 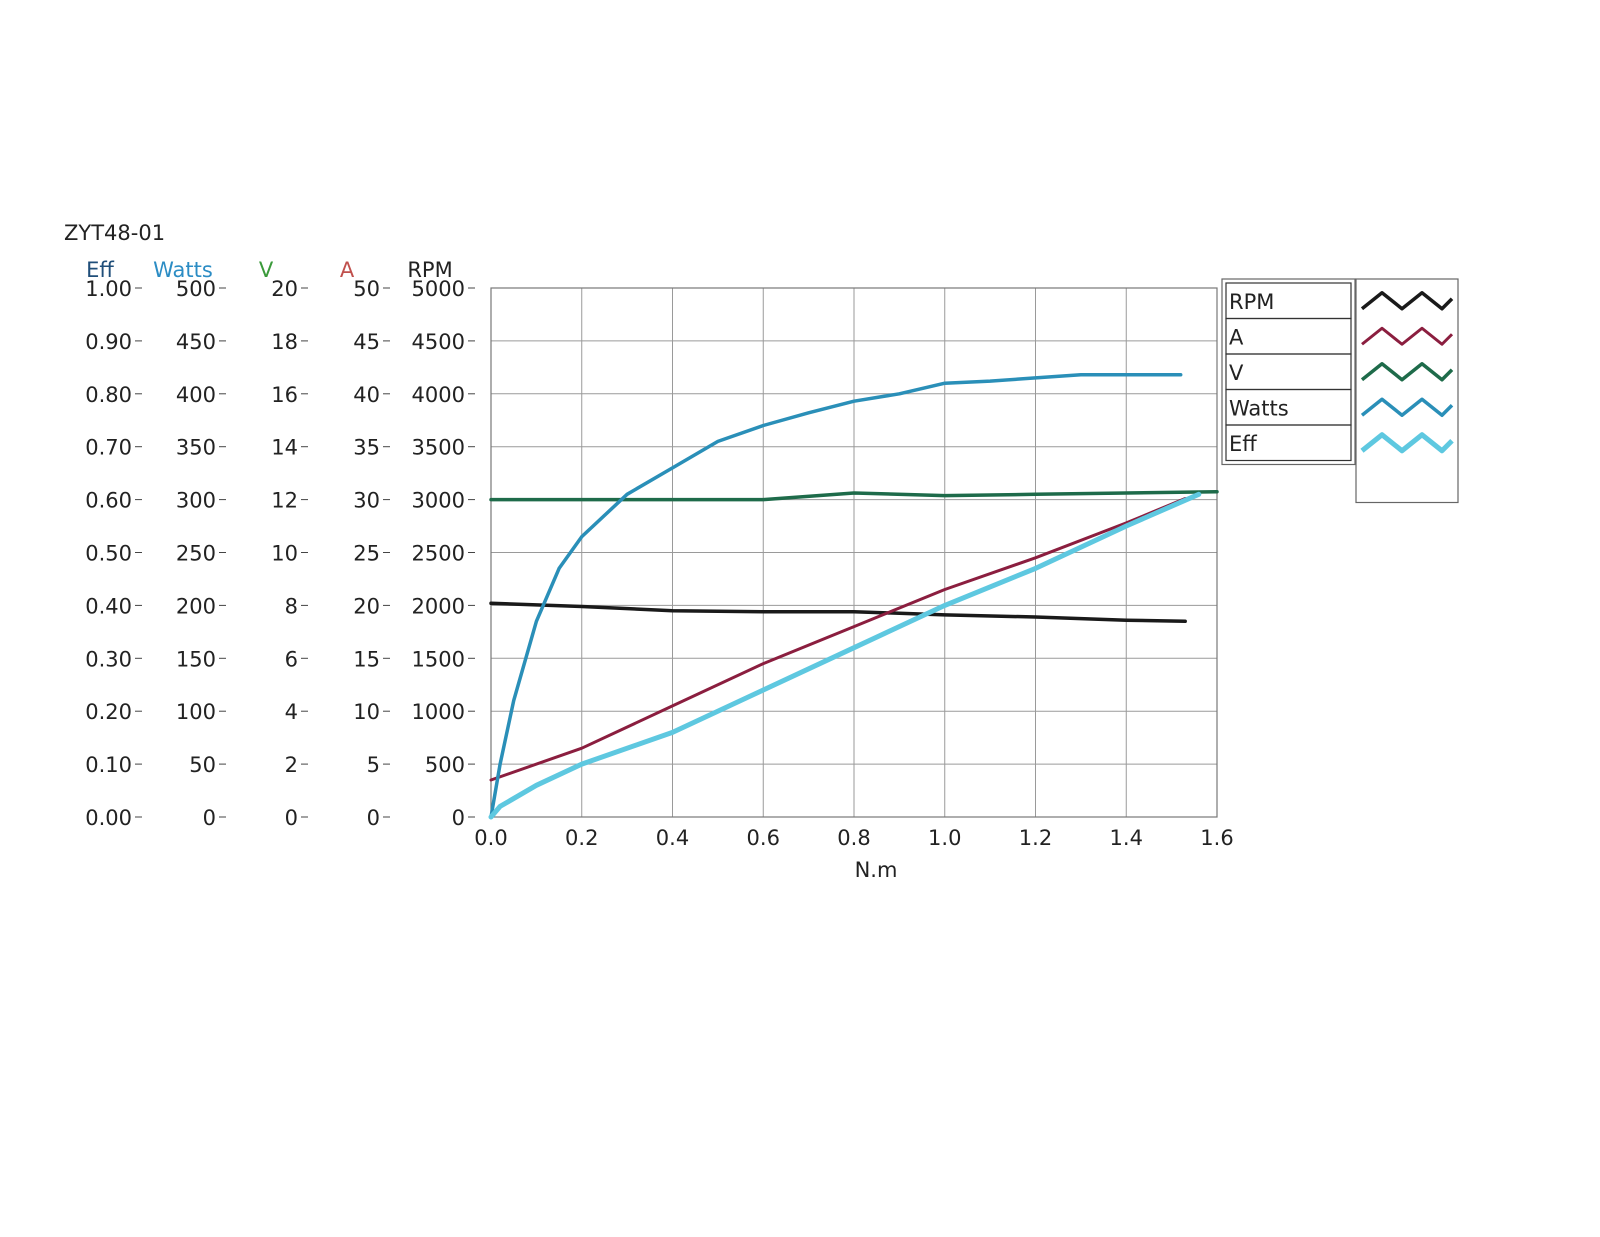 I want to click on legend-swatch-rpm, so click(x=1407, y=301).